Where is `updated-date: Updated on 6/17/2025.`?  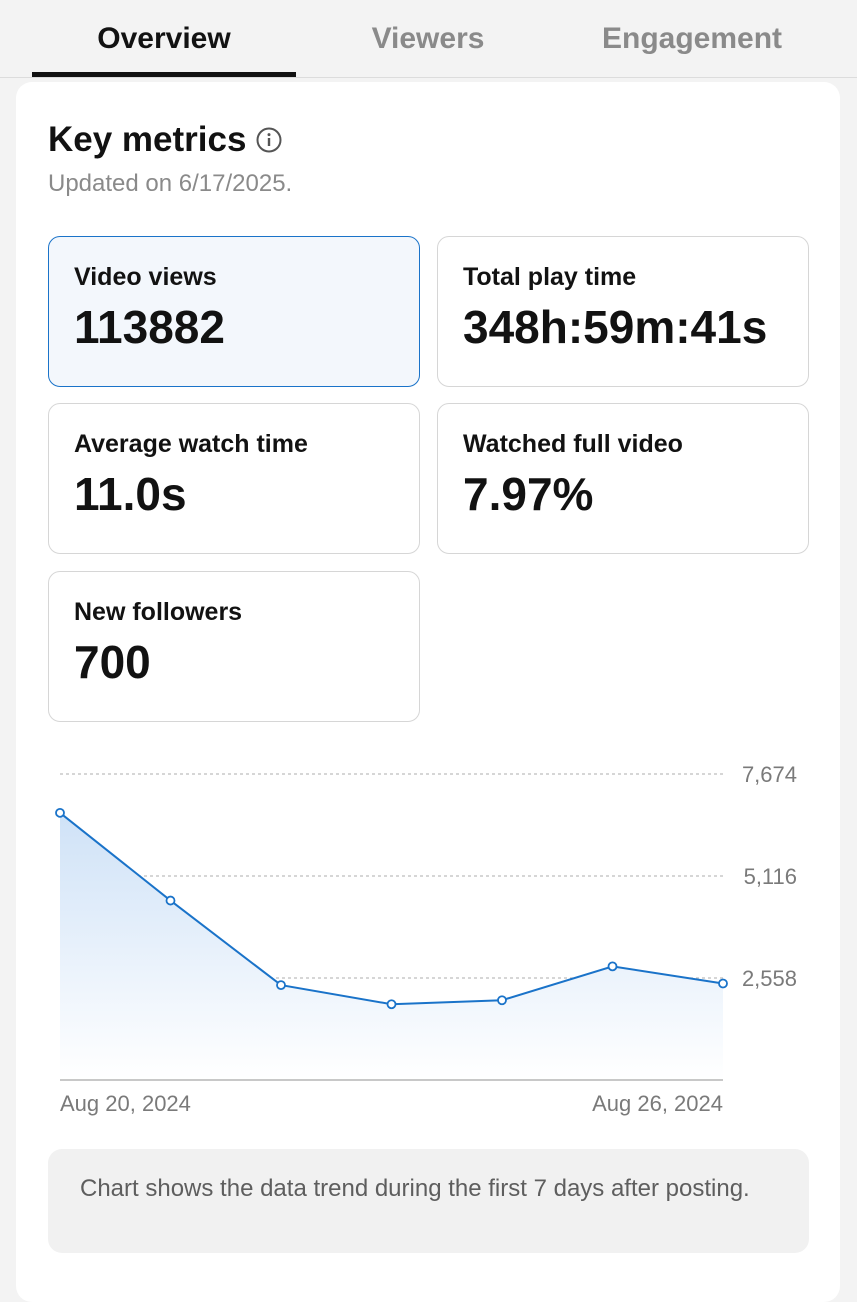
updated-date: Updated on 6/17/2025. is located at coordinates (170, 183).